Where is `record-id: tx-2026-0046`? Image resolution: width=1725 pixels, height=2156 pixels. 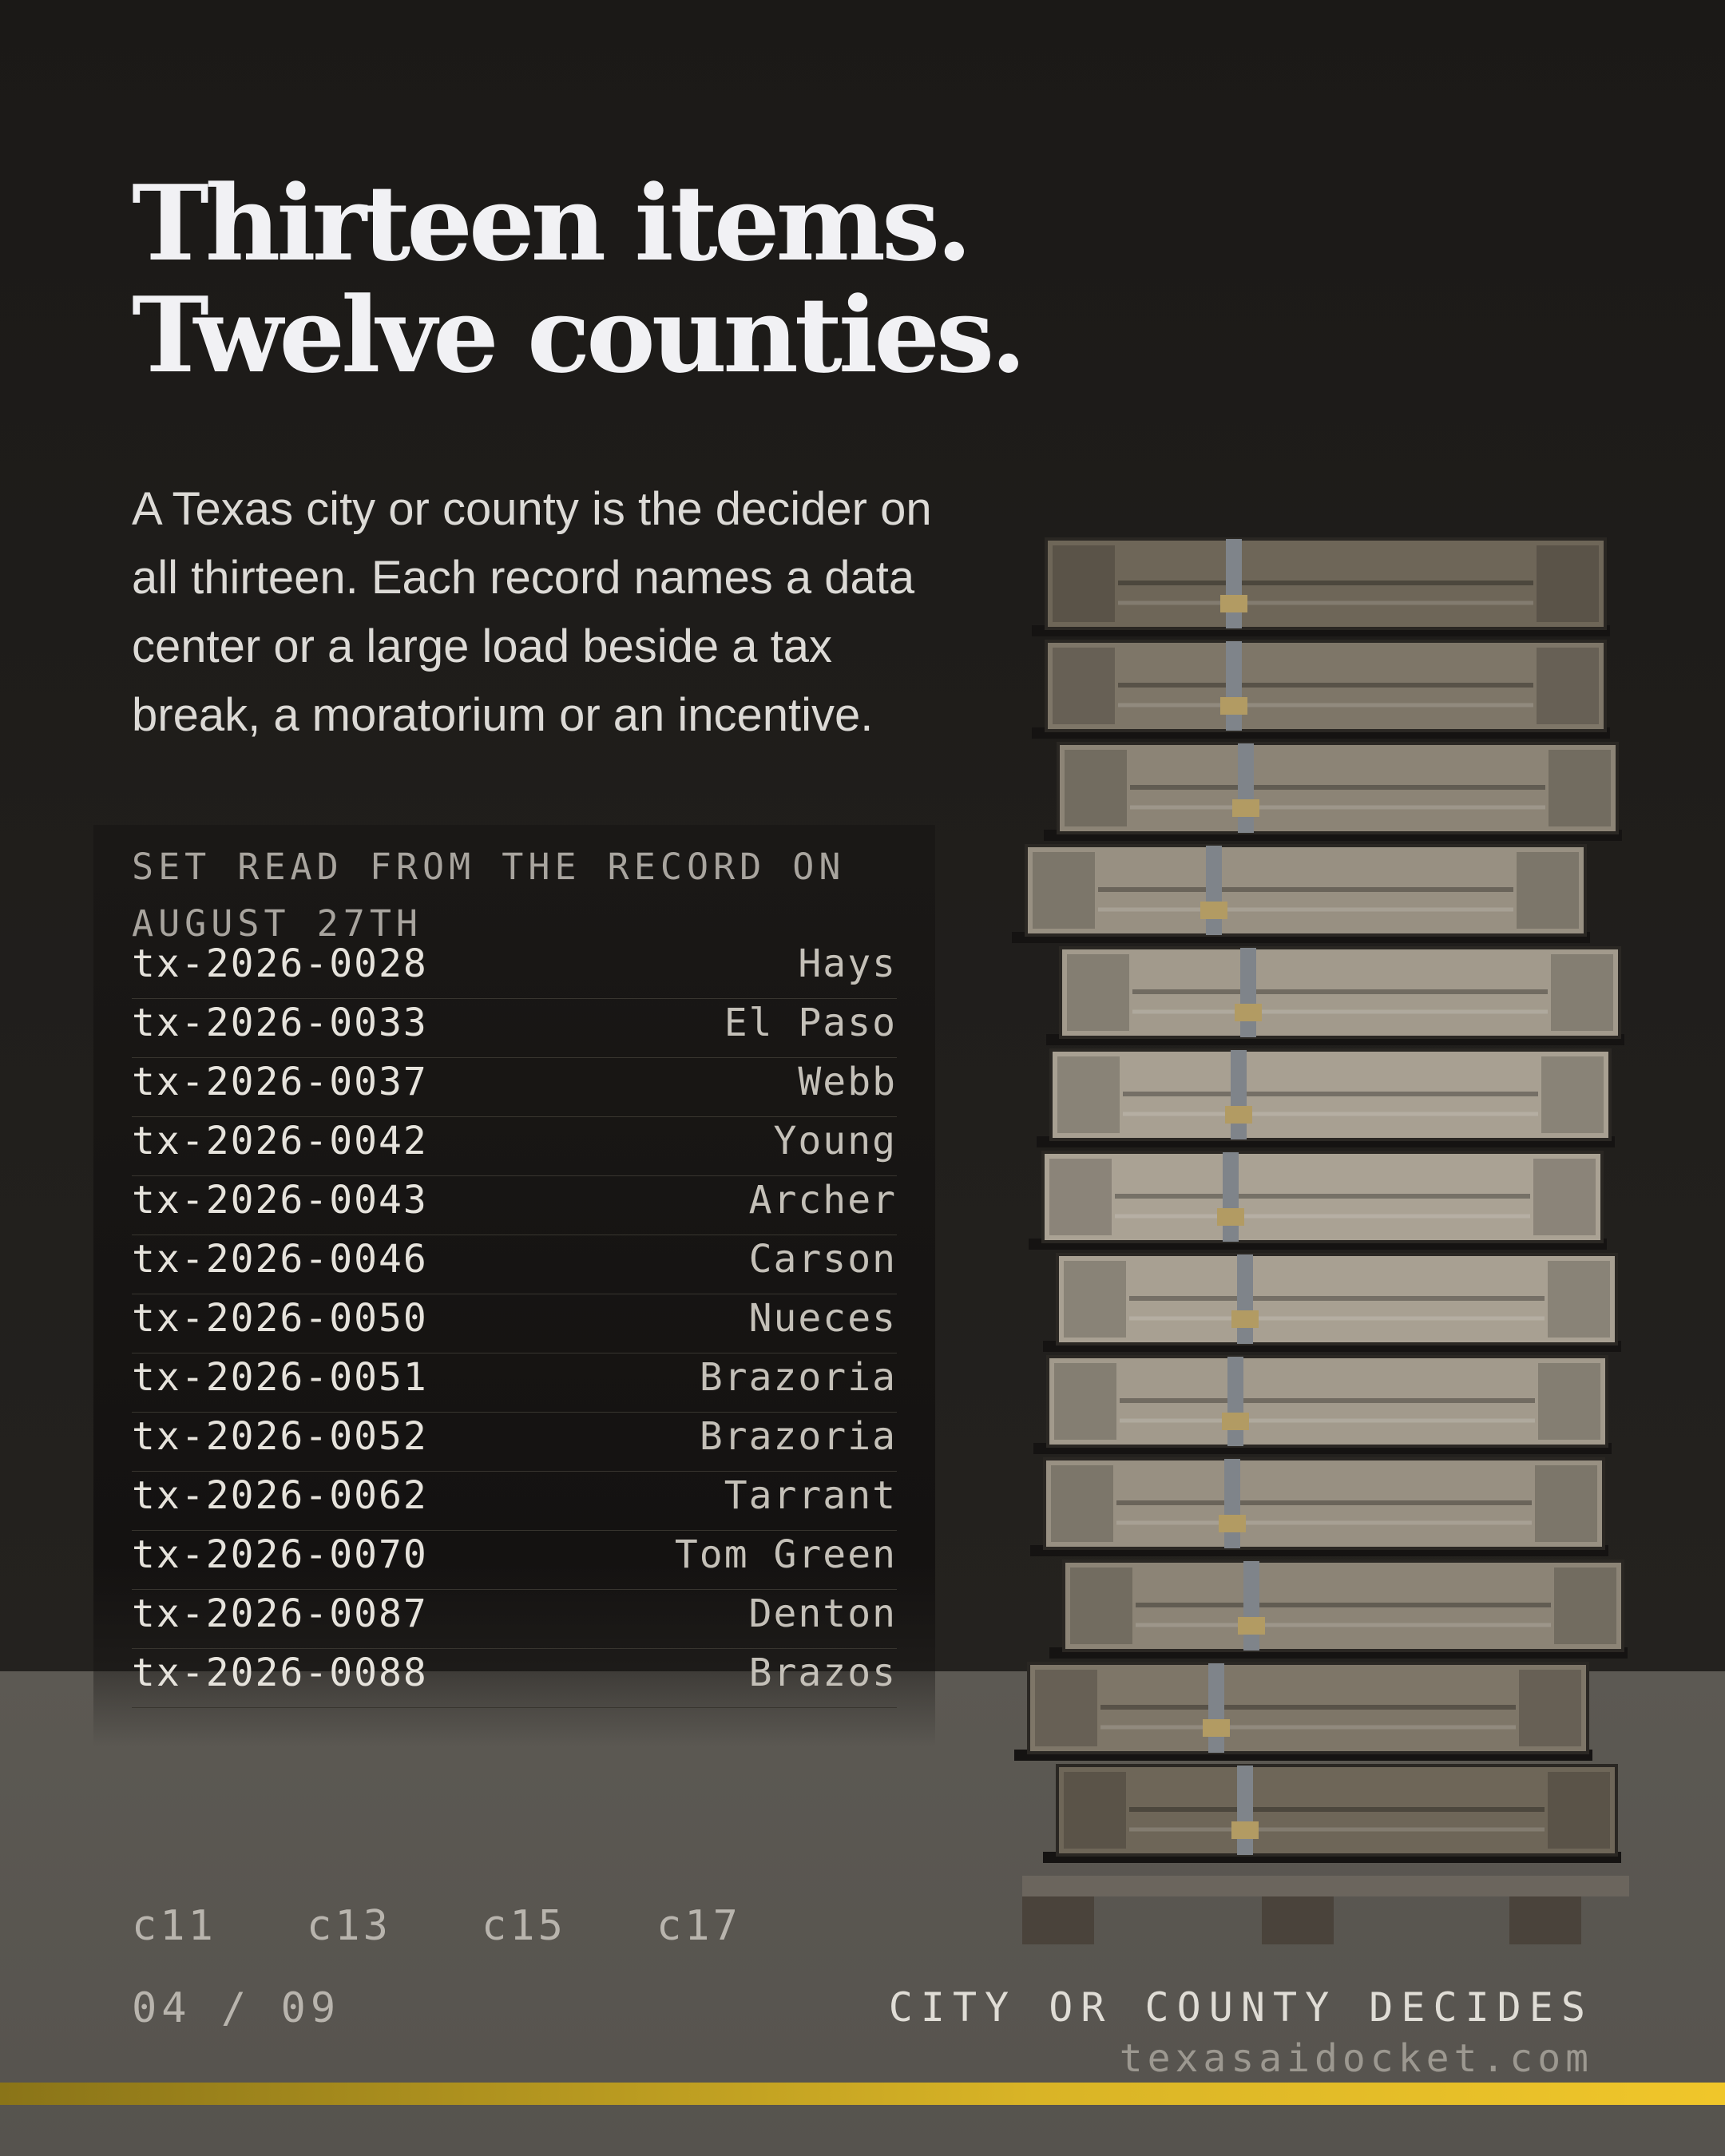 record-id: tx-2026-0046 is located at coordinates (280, 1259).